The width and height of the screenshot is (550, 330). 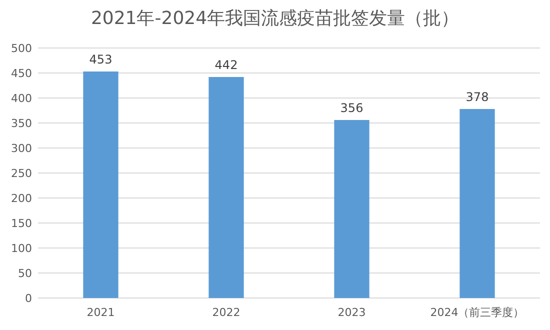 What do you see at coordinates (28, 298) in the screenshot?
I see `y-tick-label: 0` at bounding box center [28, 298].